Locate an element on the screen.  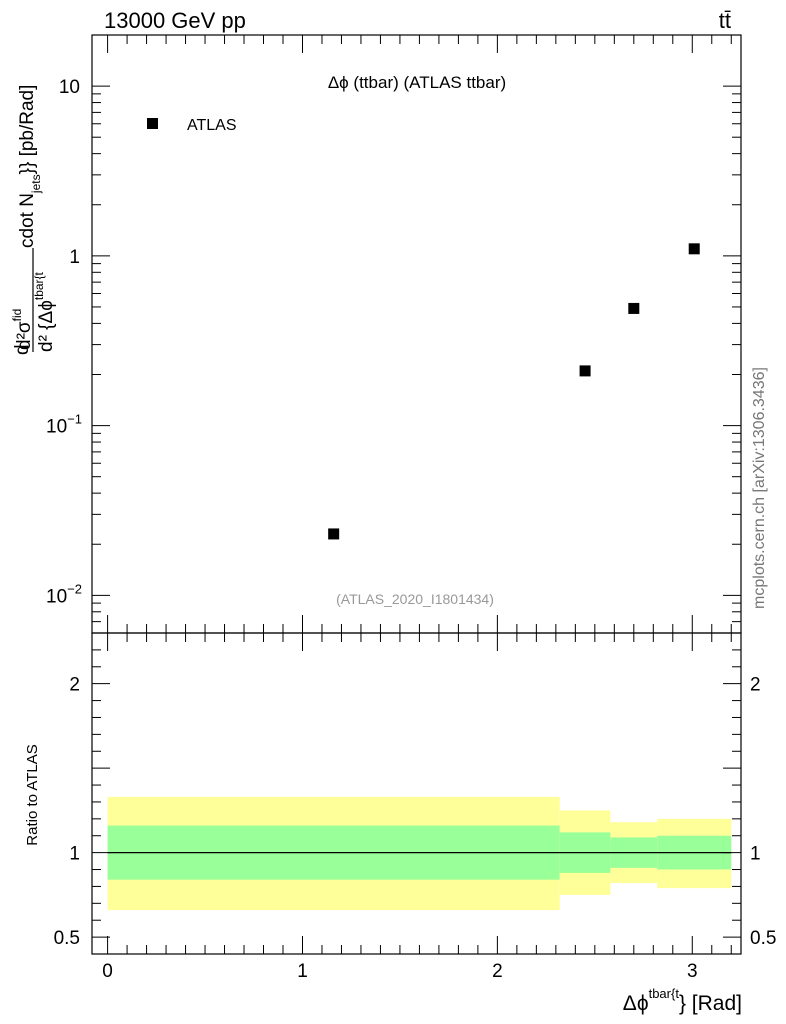
main-ytick-label: 10 is located at coordinates (69, 87).